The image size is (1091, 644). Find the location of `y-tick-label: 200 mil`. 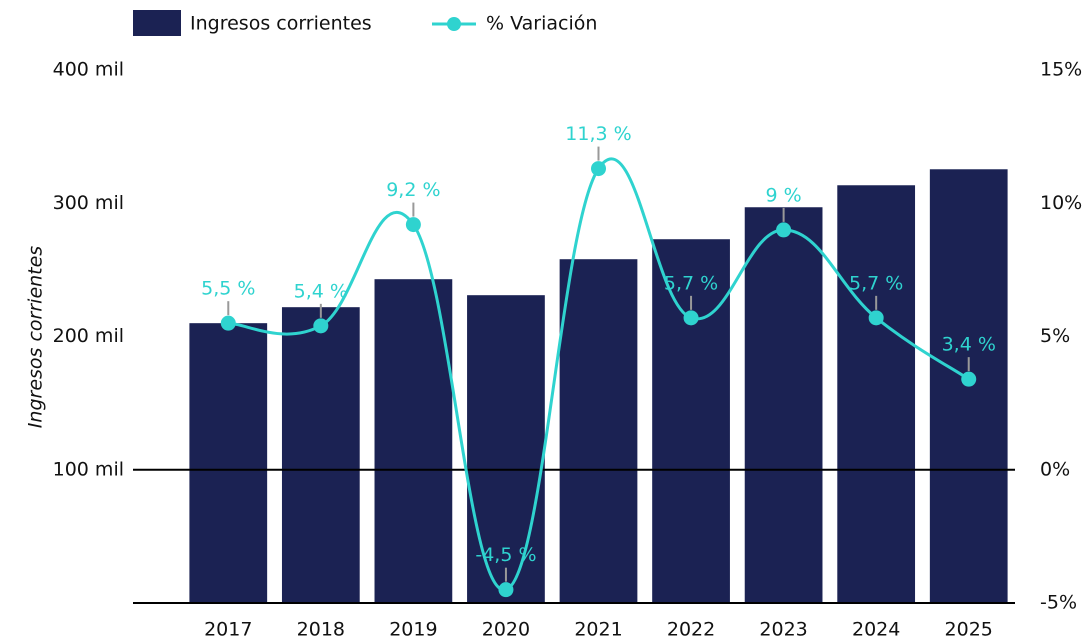

y-tick-label: 200 mil is located at coordinates (88, 336).